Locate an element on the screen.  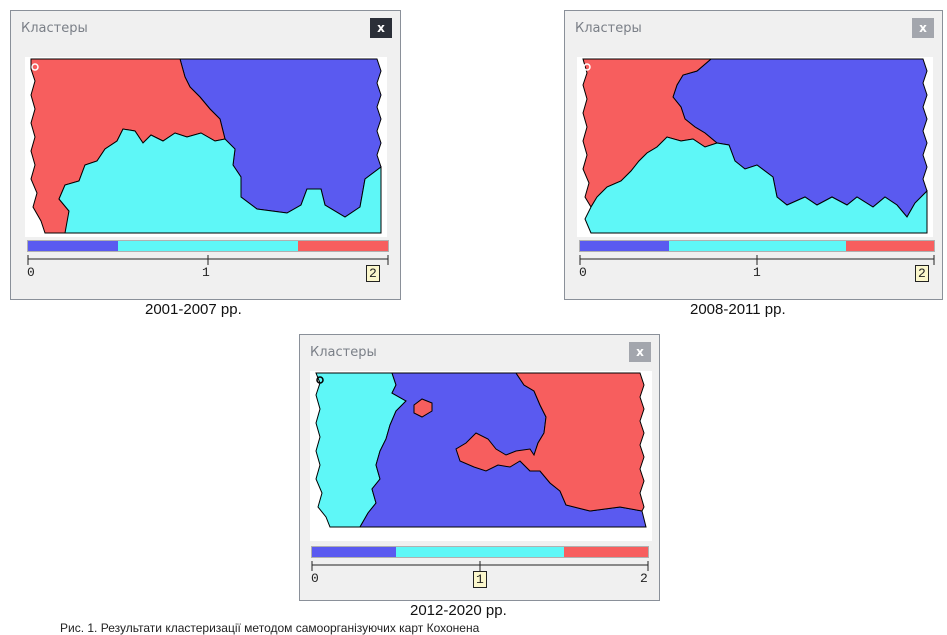
scale-selected-label: 1 is located at coordinates (480, 579).